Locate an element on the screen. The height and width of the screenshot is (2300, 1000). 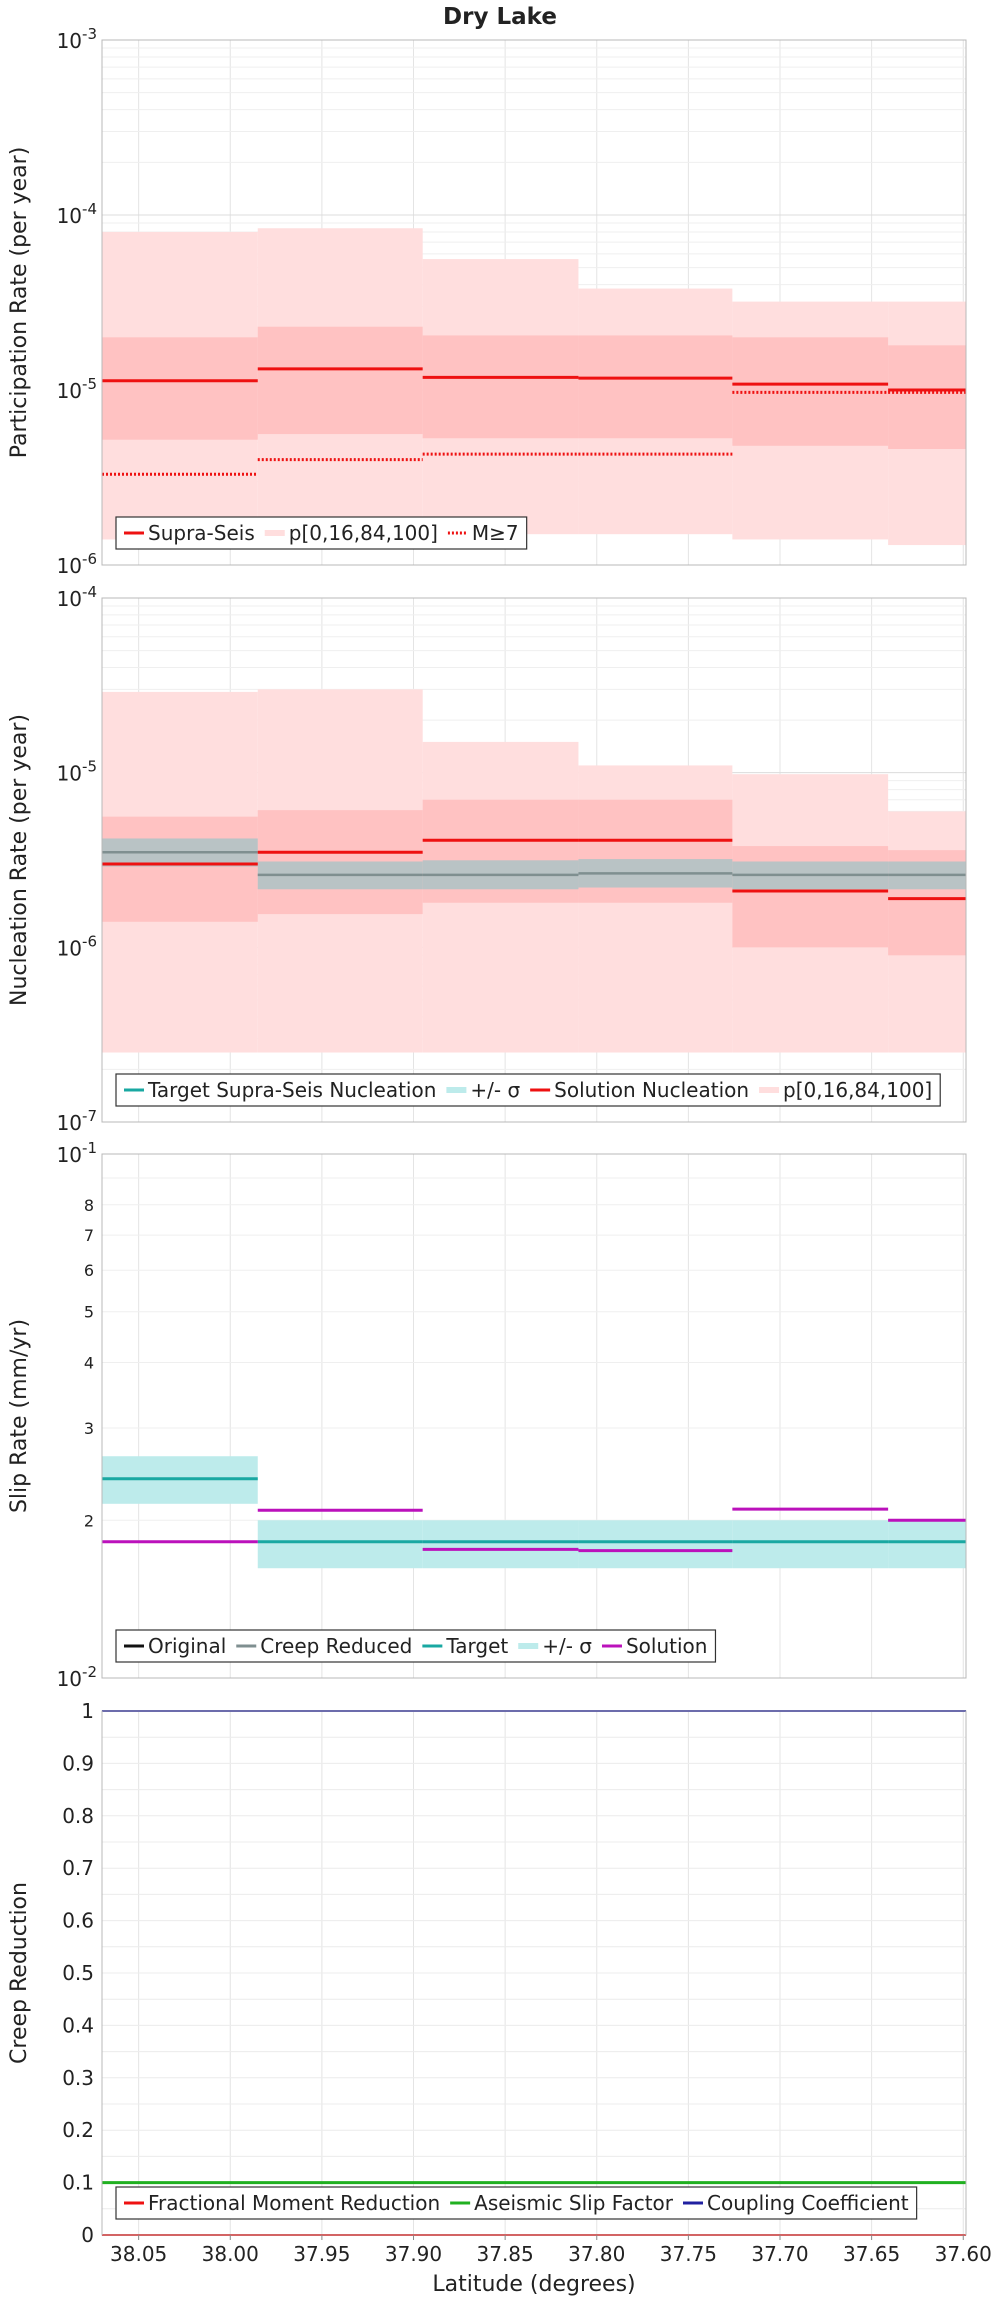
y-tick-label: 10⁻⁷ is located at coordinates (77, 1121).